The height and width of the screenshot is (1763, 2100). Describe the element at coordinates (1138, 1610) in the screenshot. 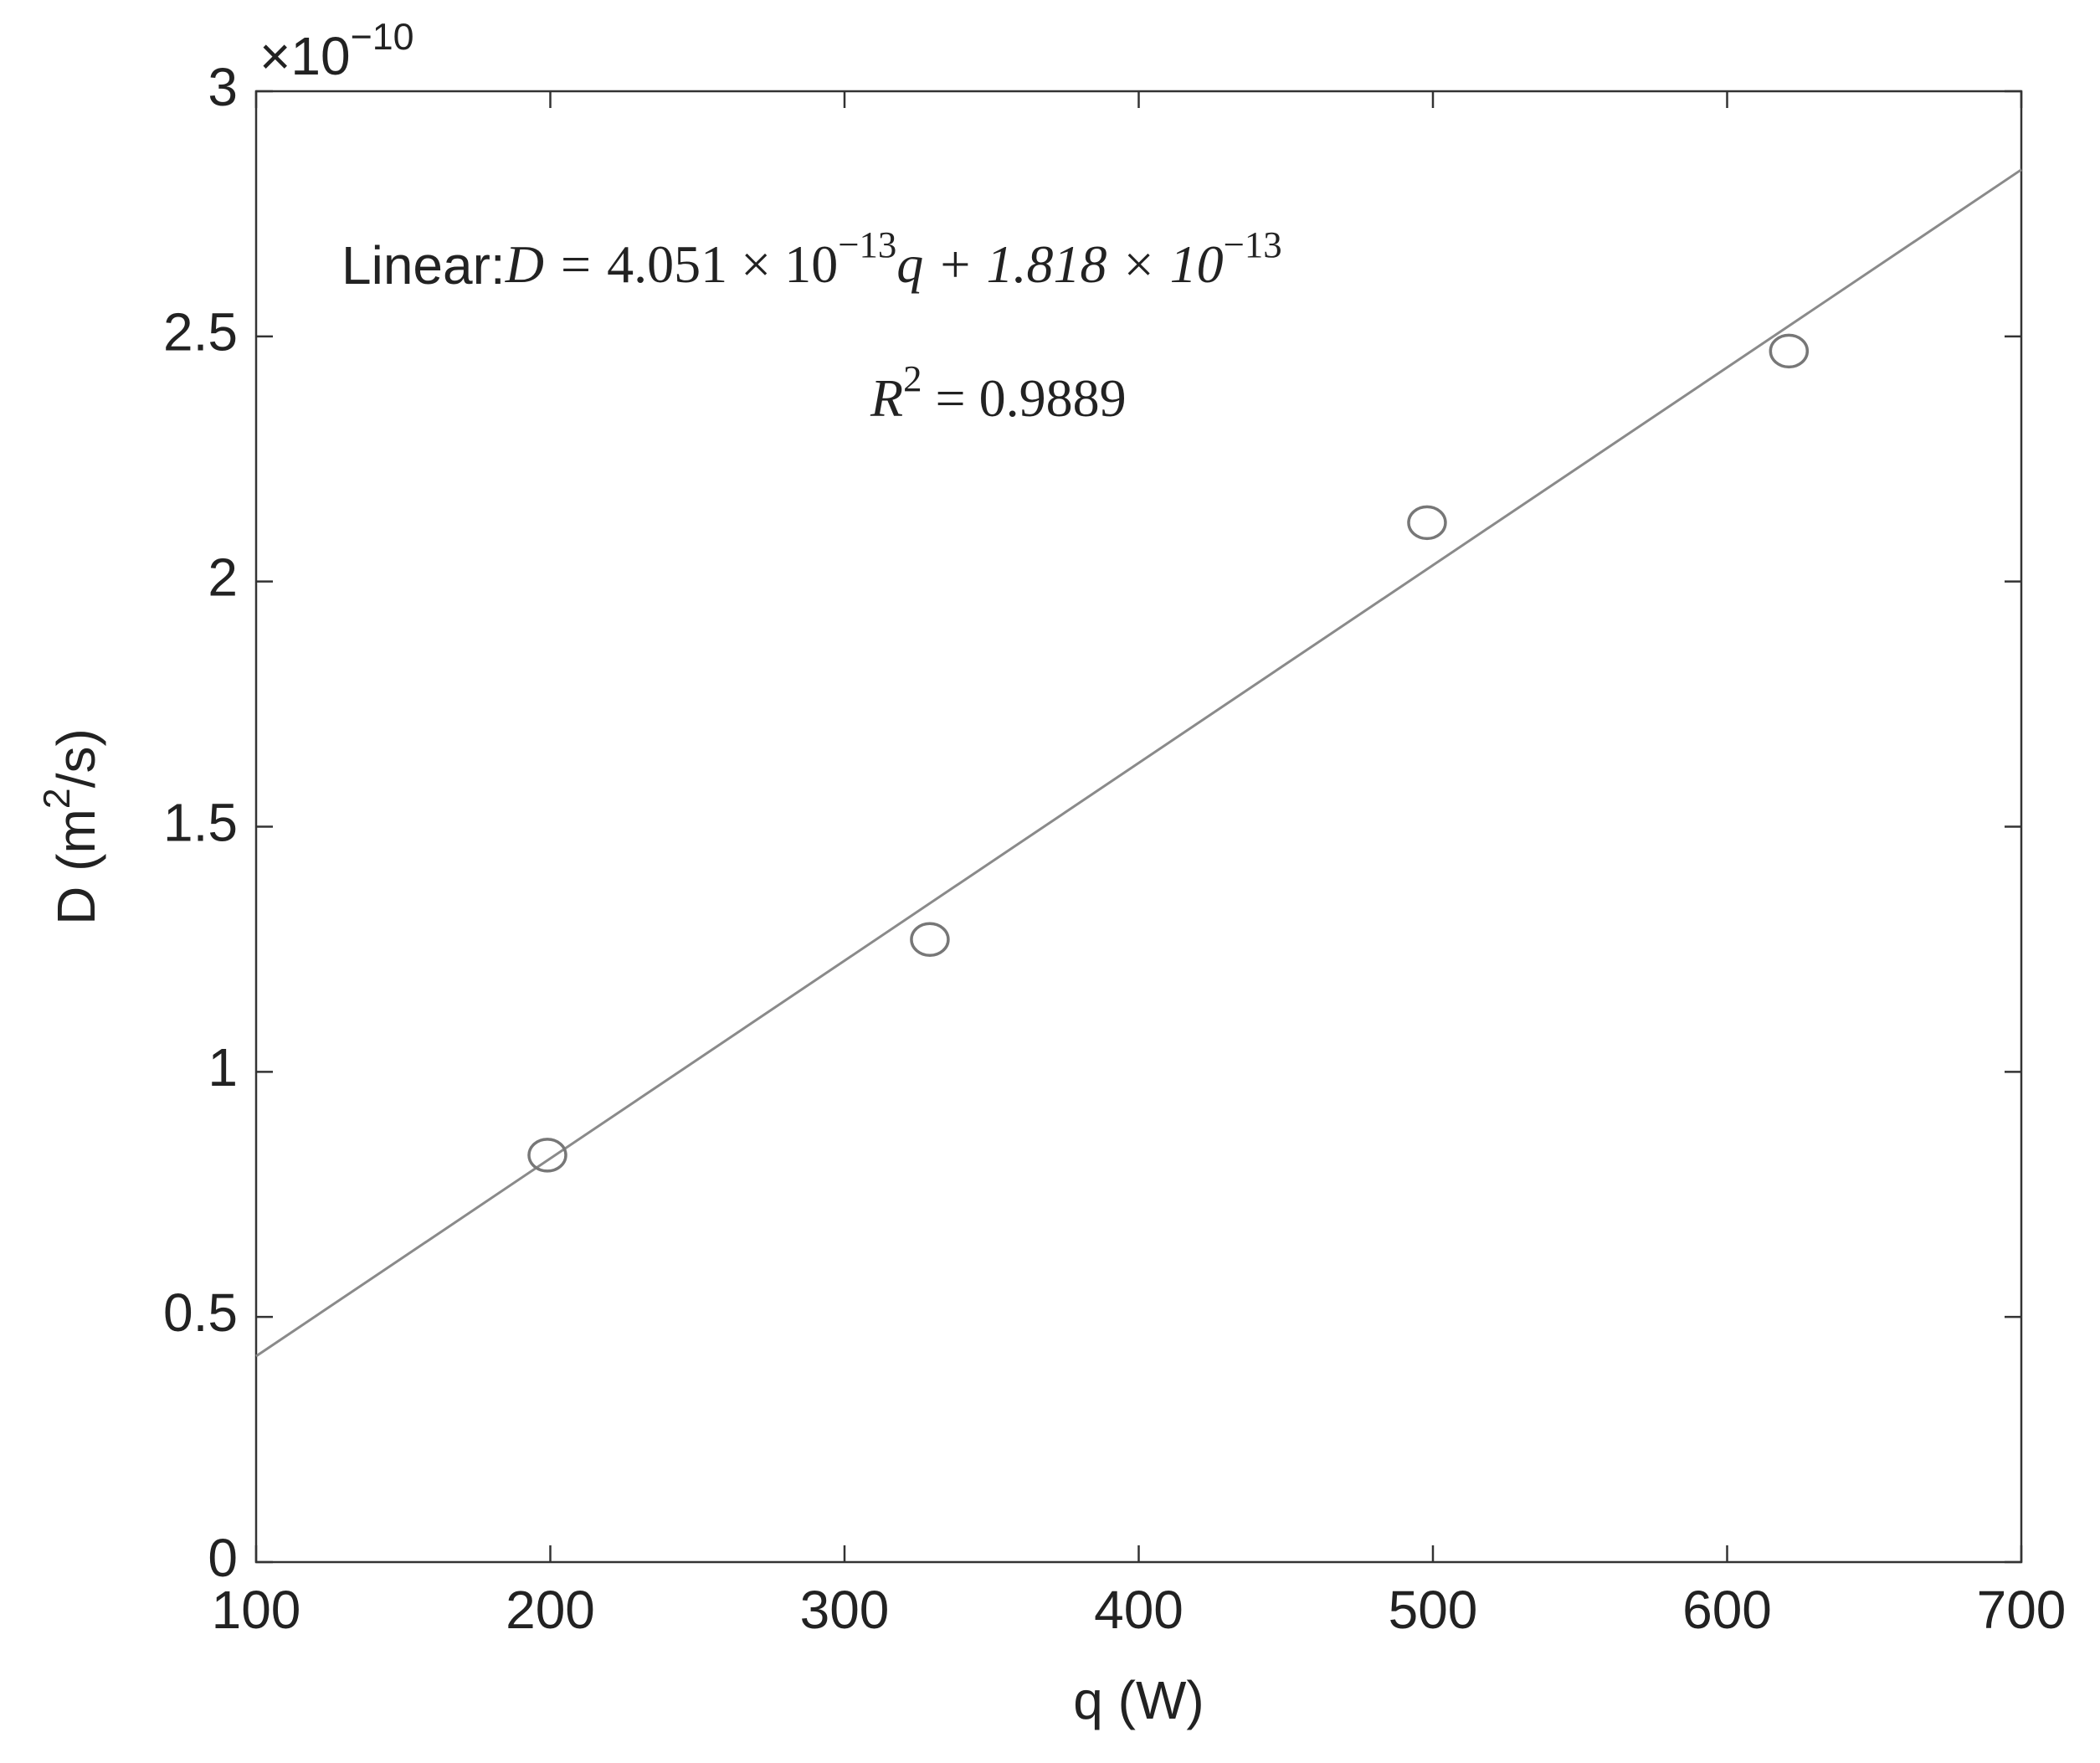

I see `x-tick-label: 400` at that location.